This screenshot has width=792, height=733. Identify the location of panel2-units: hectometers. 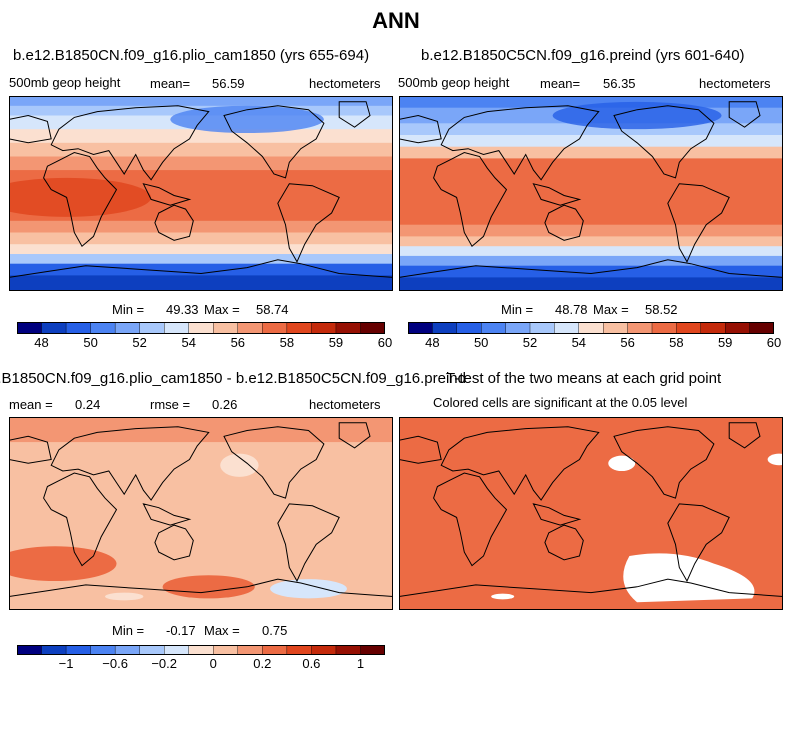
(735, 83).